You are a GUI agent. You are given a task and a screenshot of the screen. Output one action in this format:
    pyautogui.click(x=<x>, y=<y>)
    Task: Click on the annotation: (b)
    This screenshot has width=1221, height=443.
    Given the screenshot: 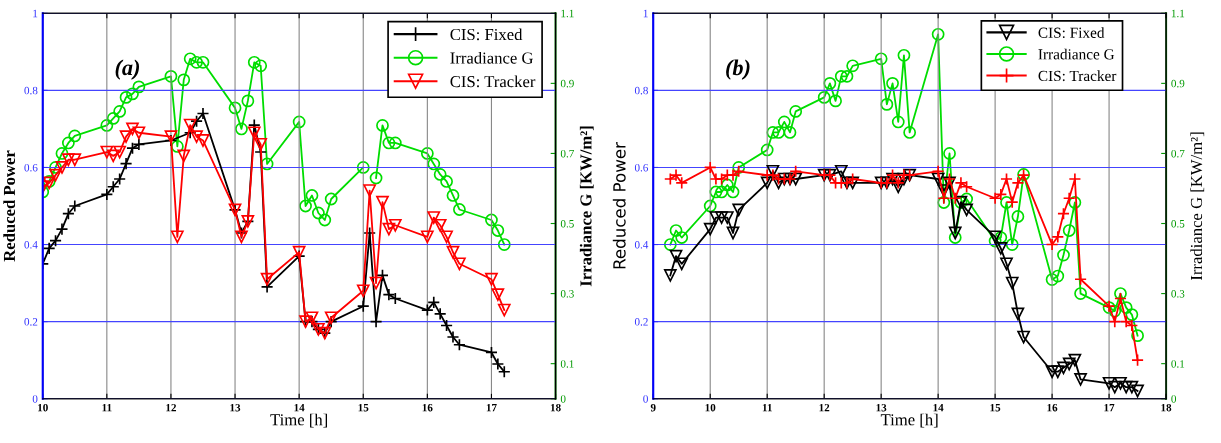 What is the action you would take?
    pyautogui.click(x=738, y=69)
    